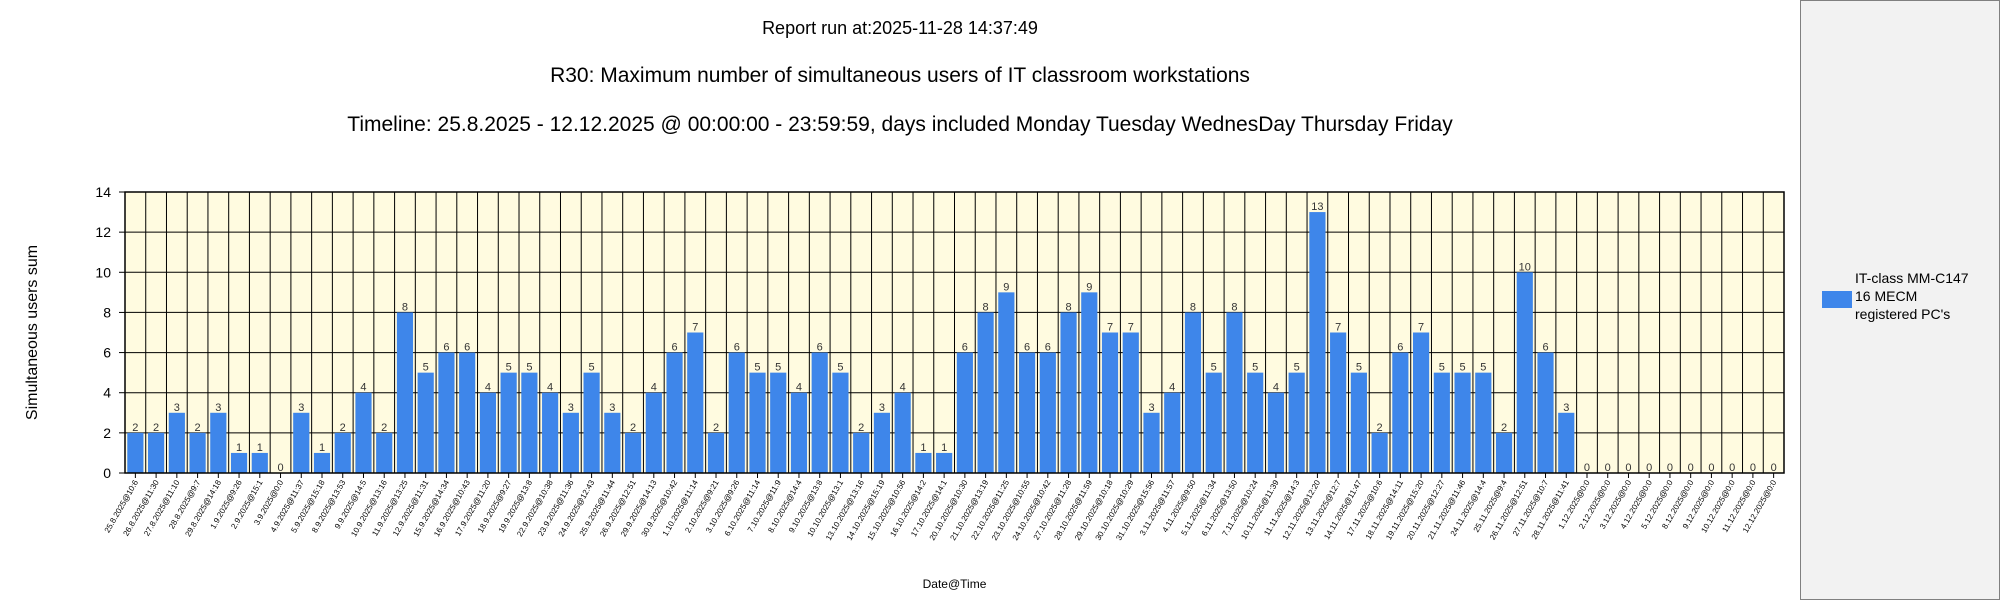  What do you see at coordinates (900, 28) in the screenshot?
I see `report-run-timestamp: Report run at:2025-11-28 14:37:49` at bounding box center [900, 28].